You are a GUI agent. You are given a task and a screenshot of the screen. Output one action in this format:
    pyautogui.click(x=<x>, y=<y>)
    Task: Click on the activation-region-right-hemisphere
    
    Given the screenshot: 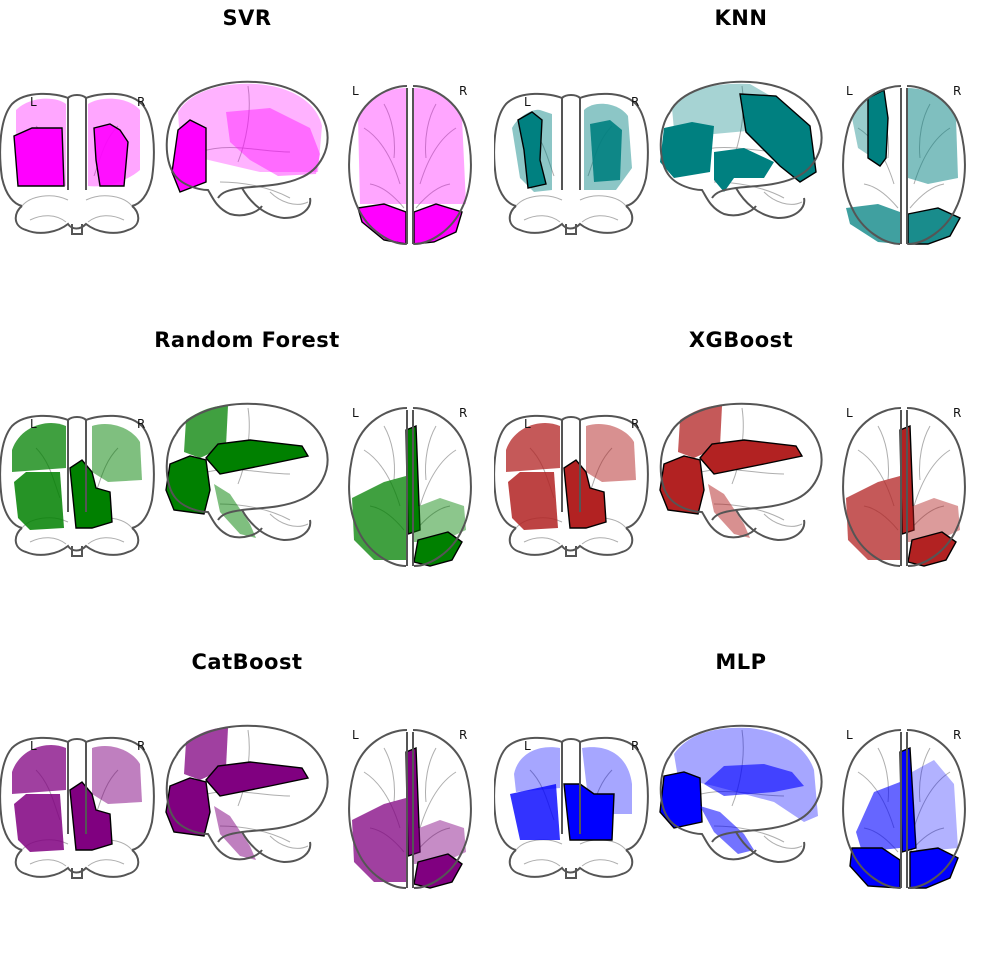 What is the action you would take?
    pyautogui.click(x=933, y=136)
    